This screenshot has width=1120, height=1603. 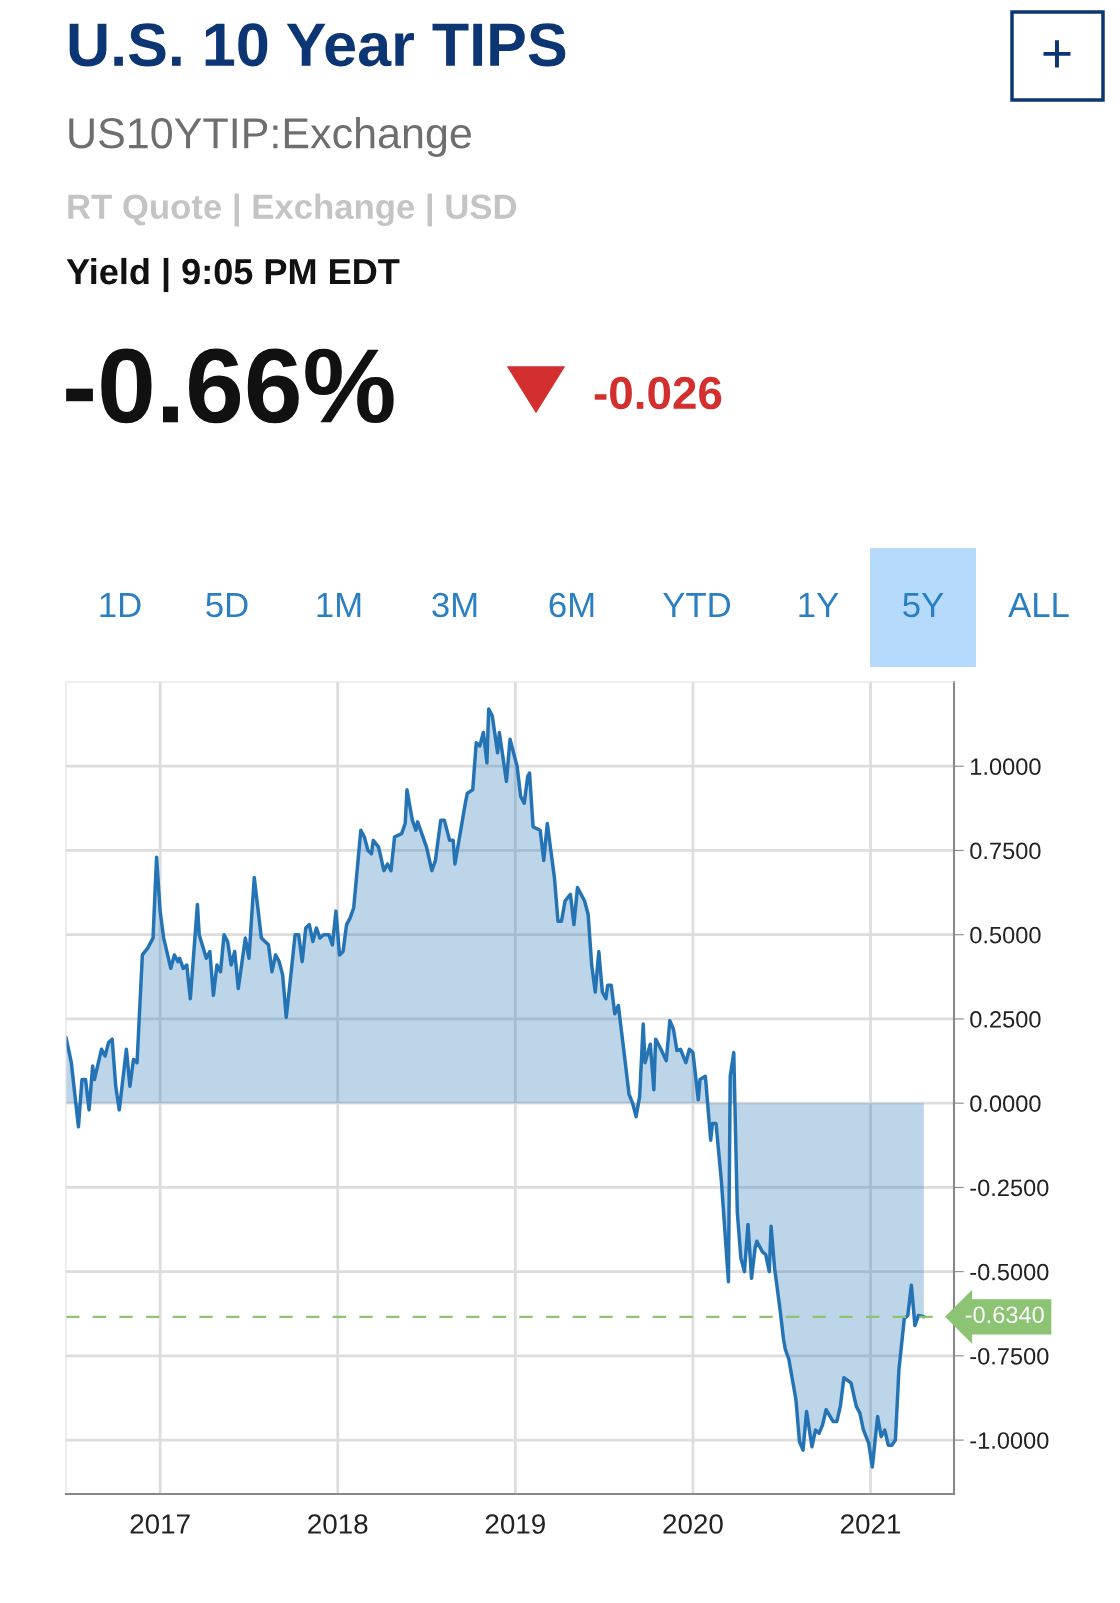 I want to click on text: 1M, so click(x=339, y=605).